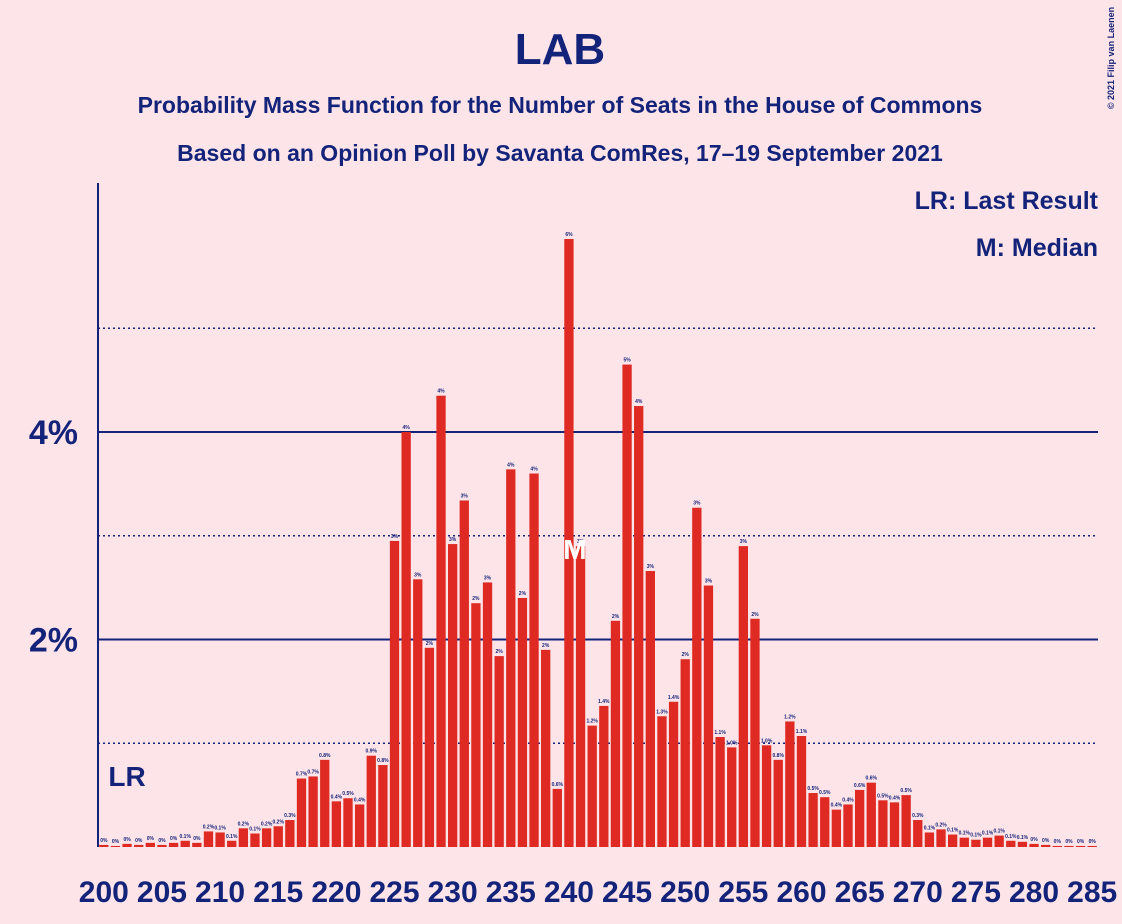 This screenshot has height=924, width=1122. What do you see at coordinates (278, 892) in the screenshot?
I see `x-tick-label: 215` at bounding box center [278, 892].